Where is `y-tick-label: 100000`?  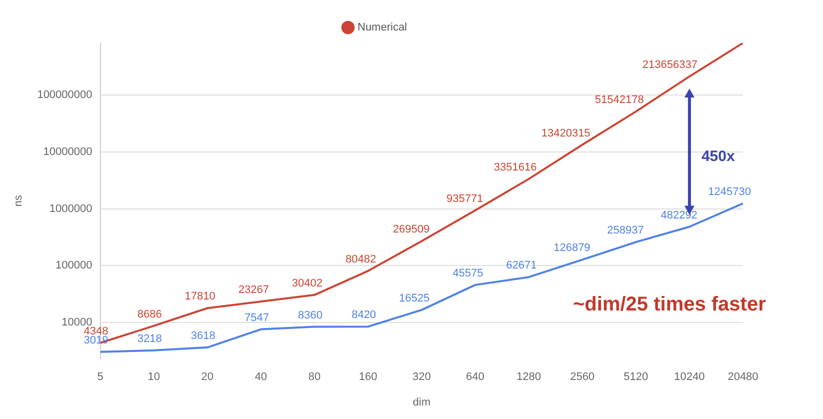 y-tick-label: 100000 is located at coordinates (74, 266).